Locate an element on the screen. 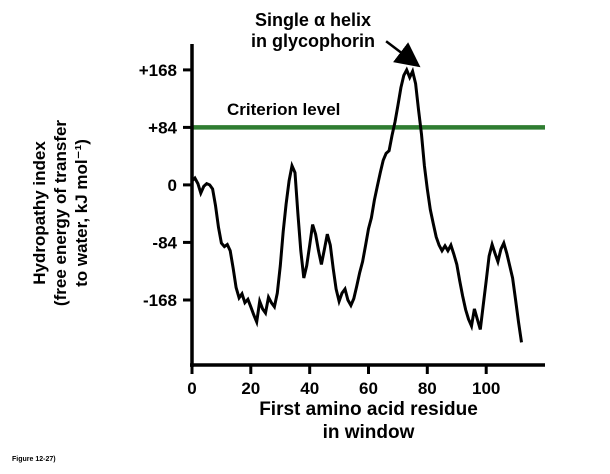 The image size is (610, 474). criterion-level-label: Criterion level is located at coordinates (284, 109).